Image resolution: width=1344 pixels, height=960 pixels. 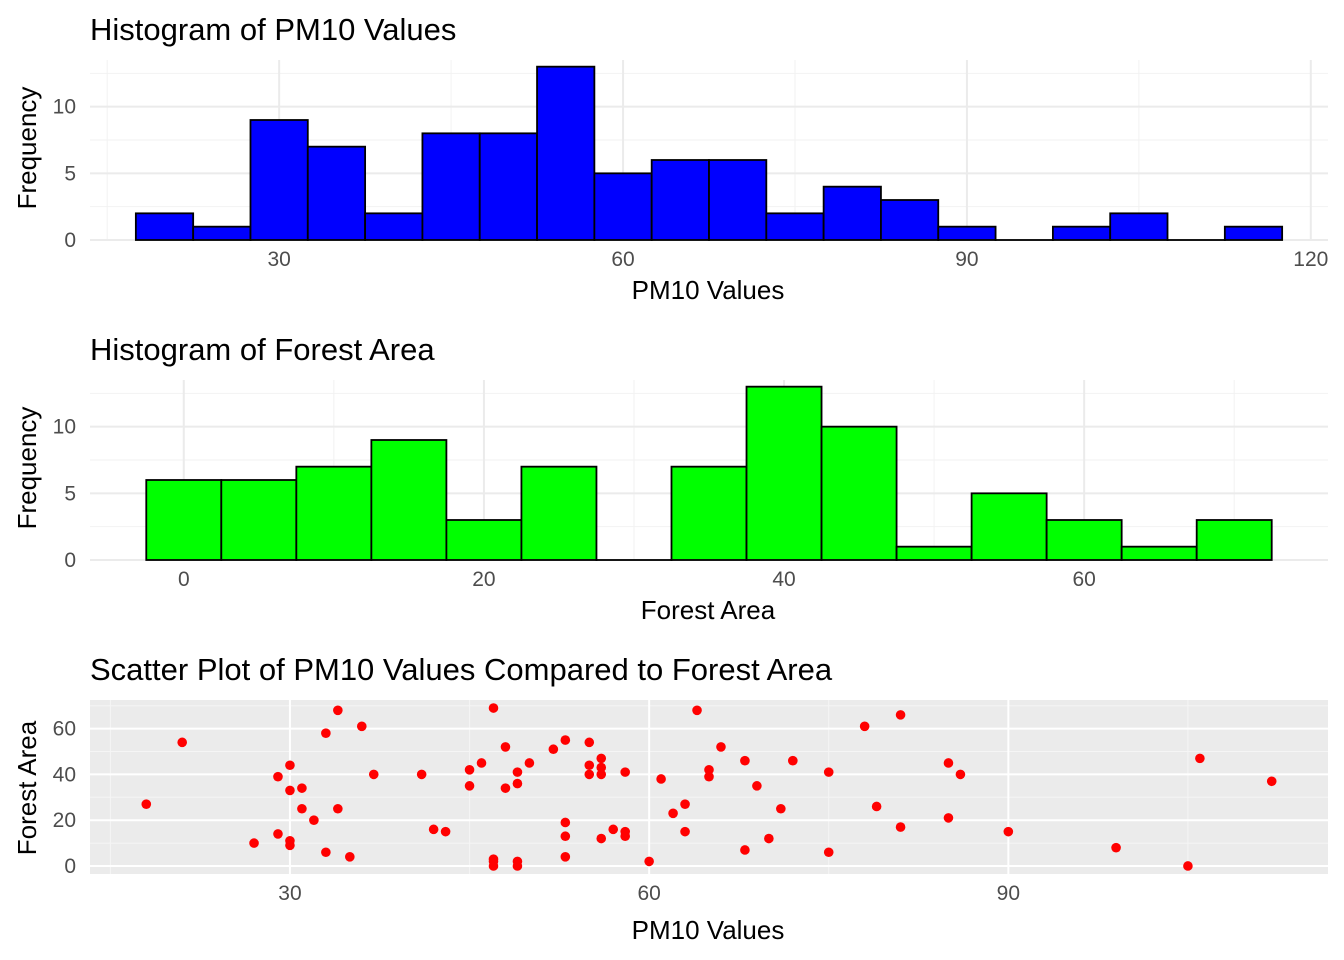 What do you see at coordinates (708, 610) in the screenshot?
I see `forest-histogram-x-axis-title: Forest Area` at bounding box center [708, 610].